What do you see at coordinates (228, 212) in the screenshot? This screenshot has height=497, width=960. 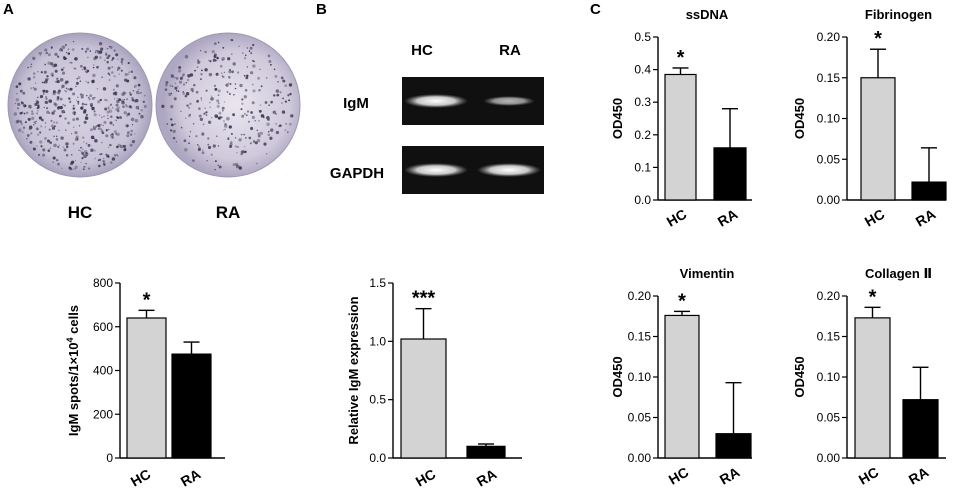 I see `well-label-ra: RA` at bounding box center [228, 212].